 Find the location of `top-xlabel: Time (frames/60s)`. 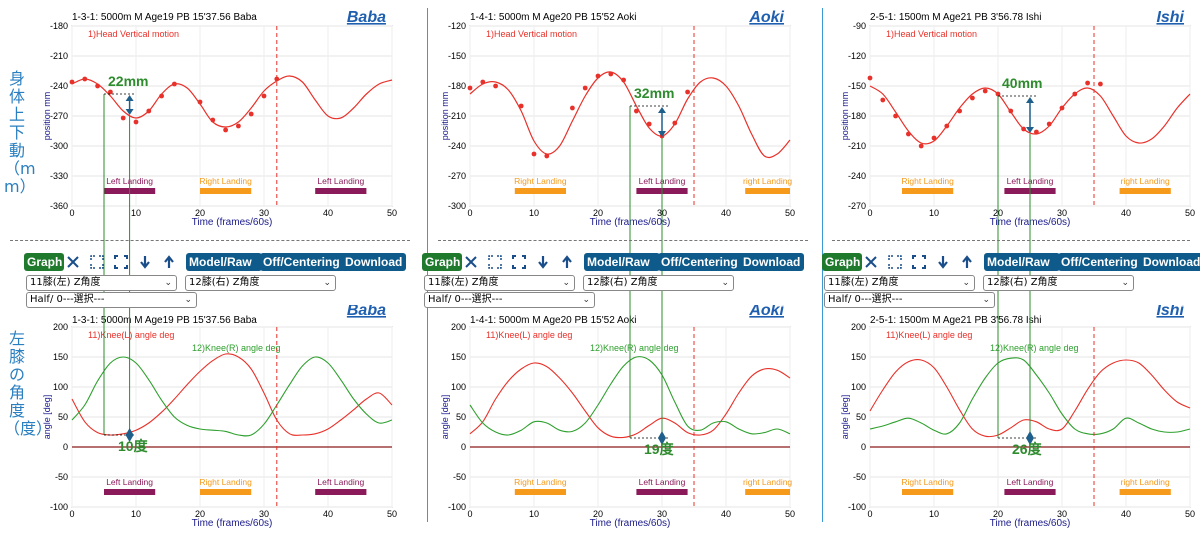

top-xlabel: Time (frames/60s) is located at coordinates (630, 222).